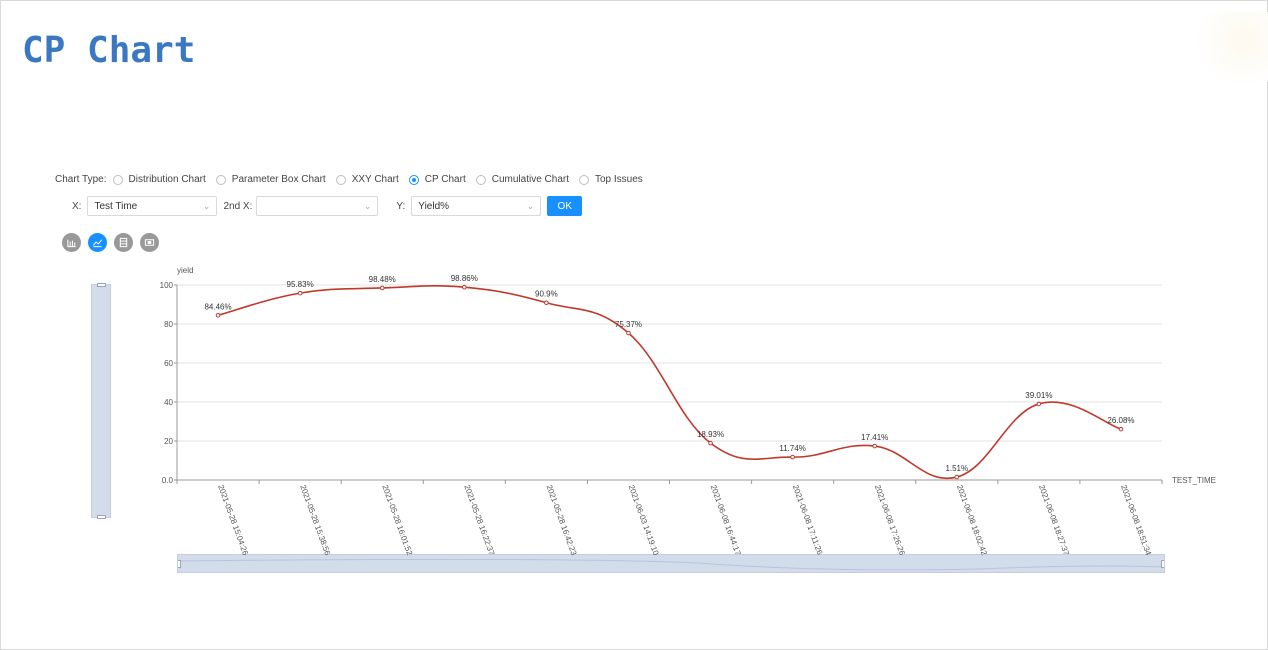 This screenshot has width=1268, height=650. I want to click on data-label: 75.37%, so click(628, 324).